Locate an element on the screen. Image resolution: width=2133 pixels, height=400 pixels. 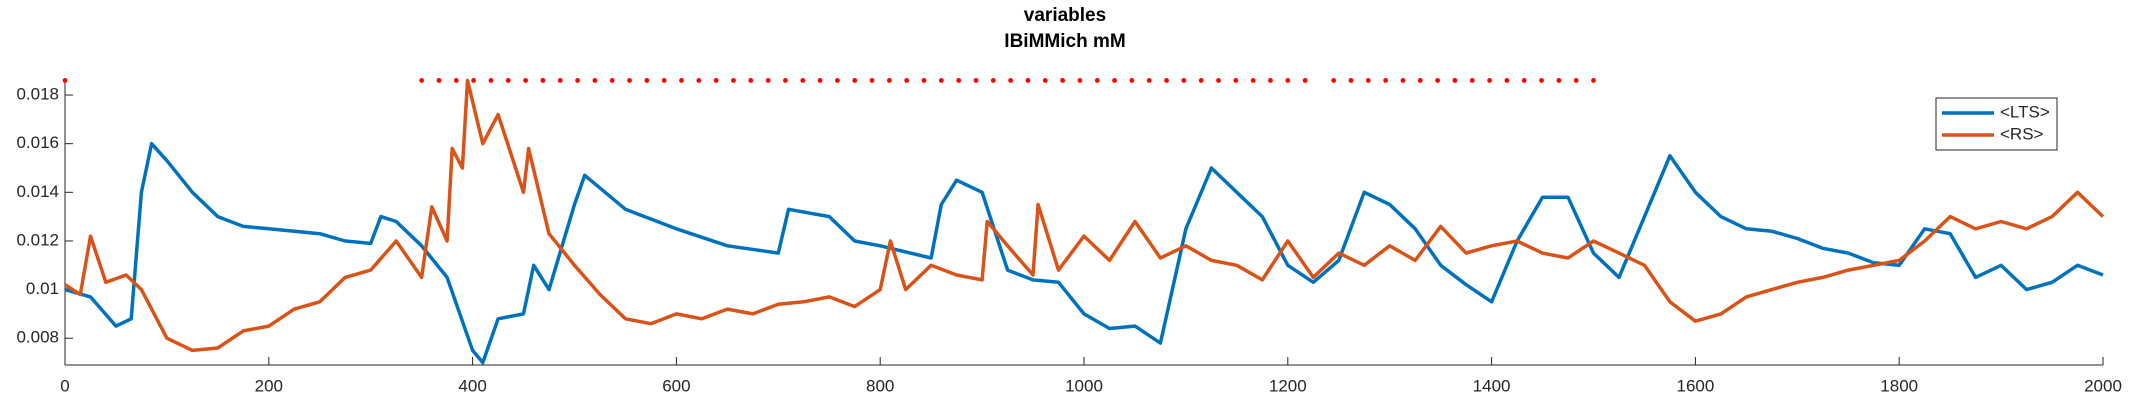
x-tick-label: 1600 is located at coordinates (1695, 385).